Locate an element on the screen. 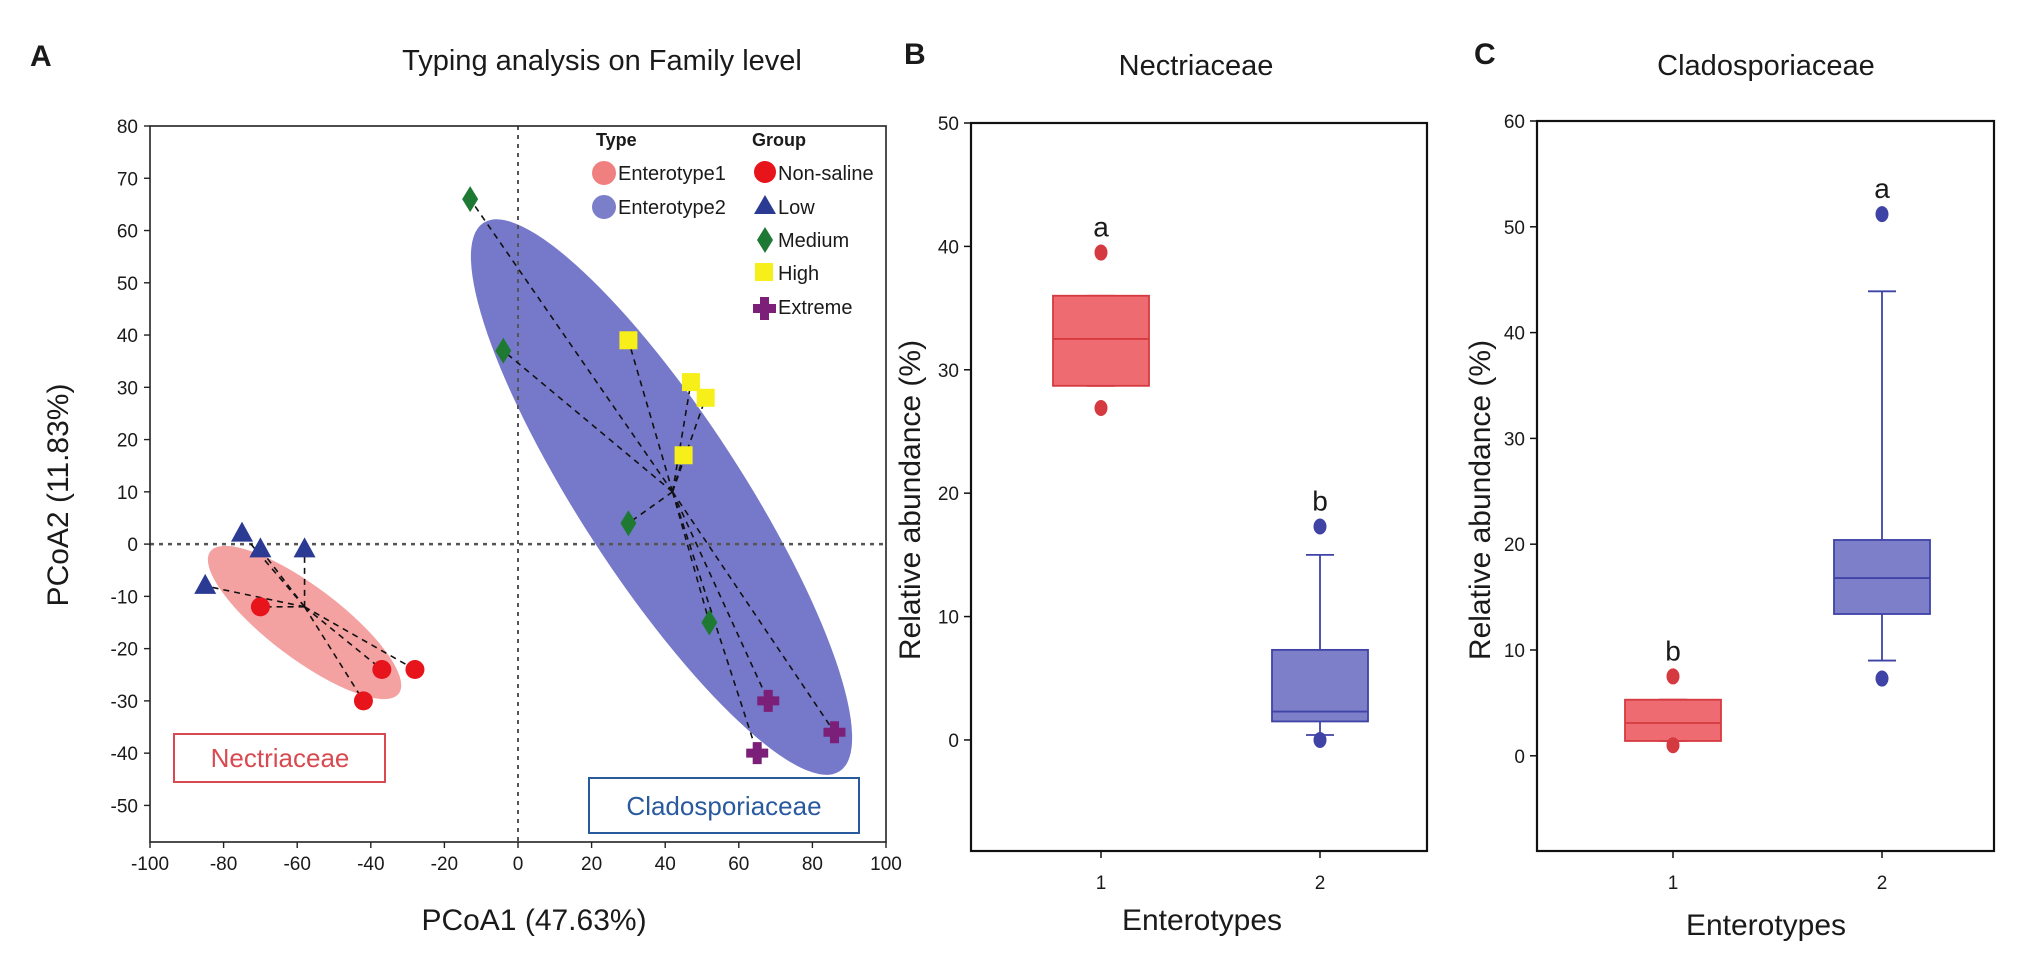  y-tick-label: -50 is located at coordinates (124, 806).